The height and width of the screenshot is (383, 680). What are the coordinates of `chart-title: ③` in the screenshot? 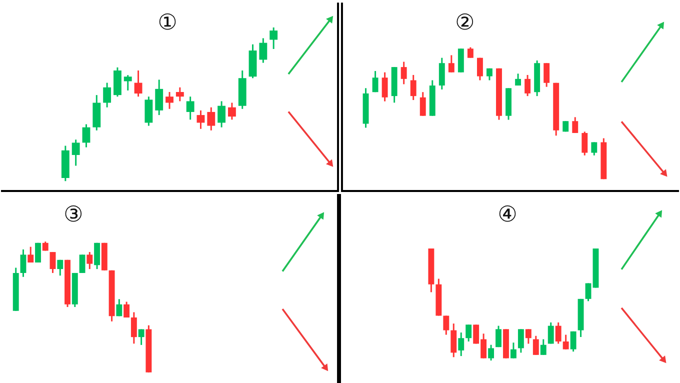 It's located at (74, 215).